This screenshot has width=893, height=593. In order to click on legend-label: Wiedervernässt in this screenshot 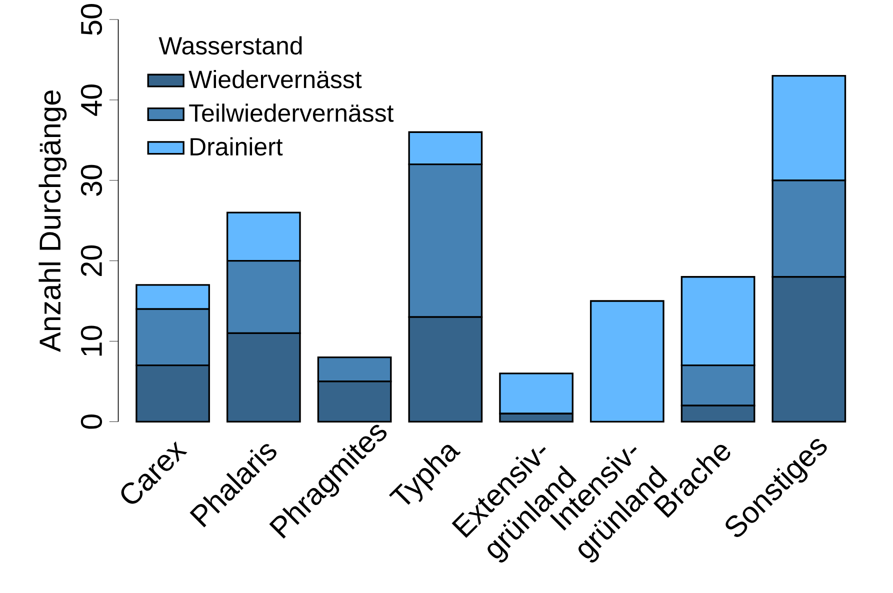, I will do `click(275, 79)`.